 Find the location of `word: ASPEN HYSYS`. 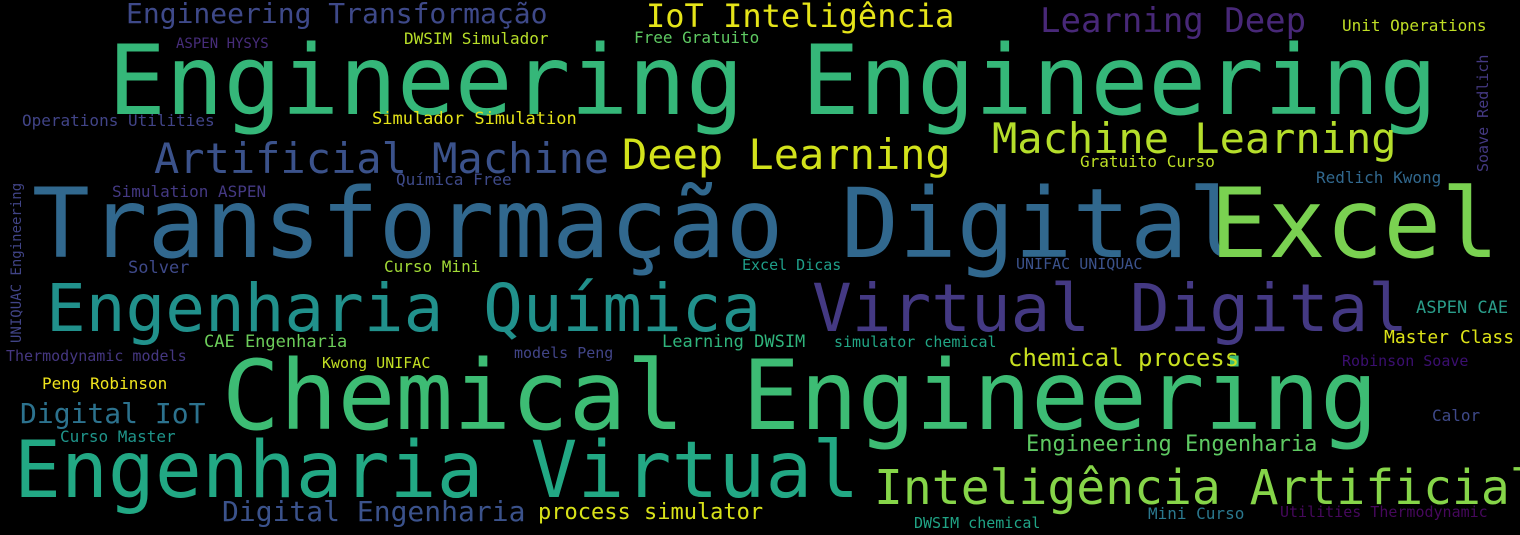

word: ASPEN HYSYS is located at coordinates (222, 44).